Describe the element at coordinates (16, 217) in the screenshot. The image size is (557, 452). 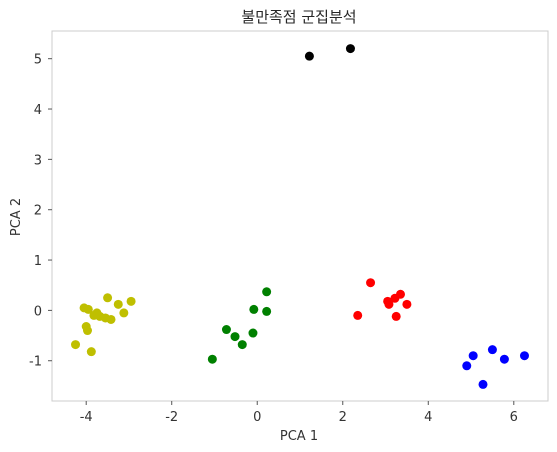
I see `y-axis-label: PCA 2` at that location.